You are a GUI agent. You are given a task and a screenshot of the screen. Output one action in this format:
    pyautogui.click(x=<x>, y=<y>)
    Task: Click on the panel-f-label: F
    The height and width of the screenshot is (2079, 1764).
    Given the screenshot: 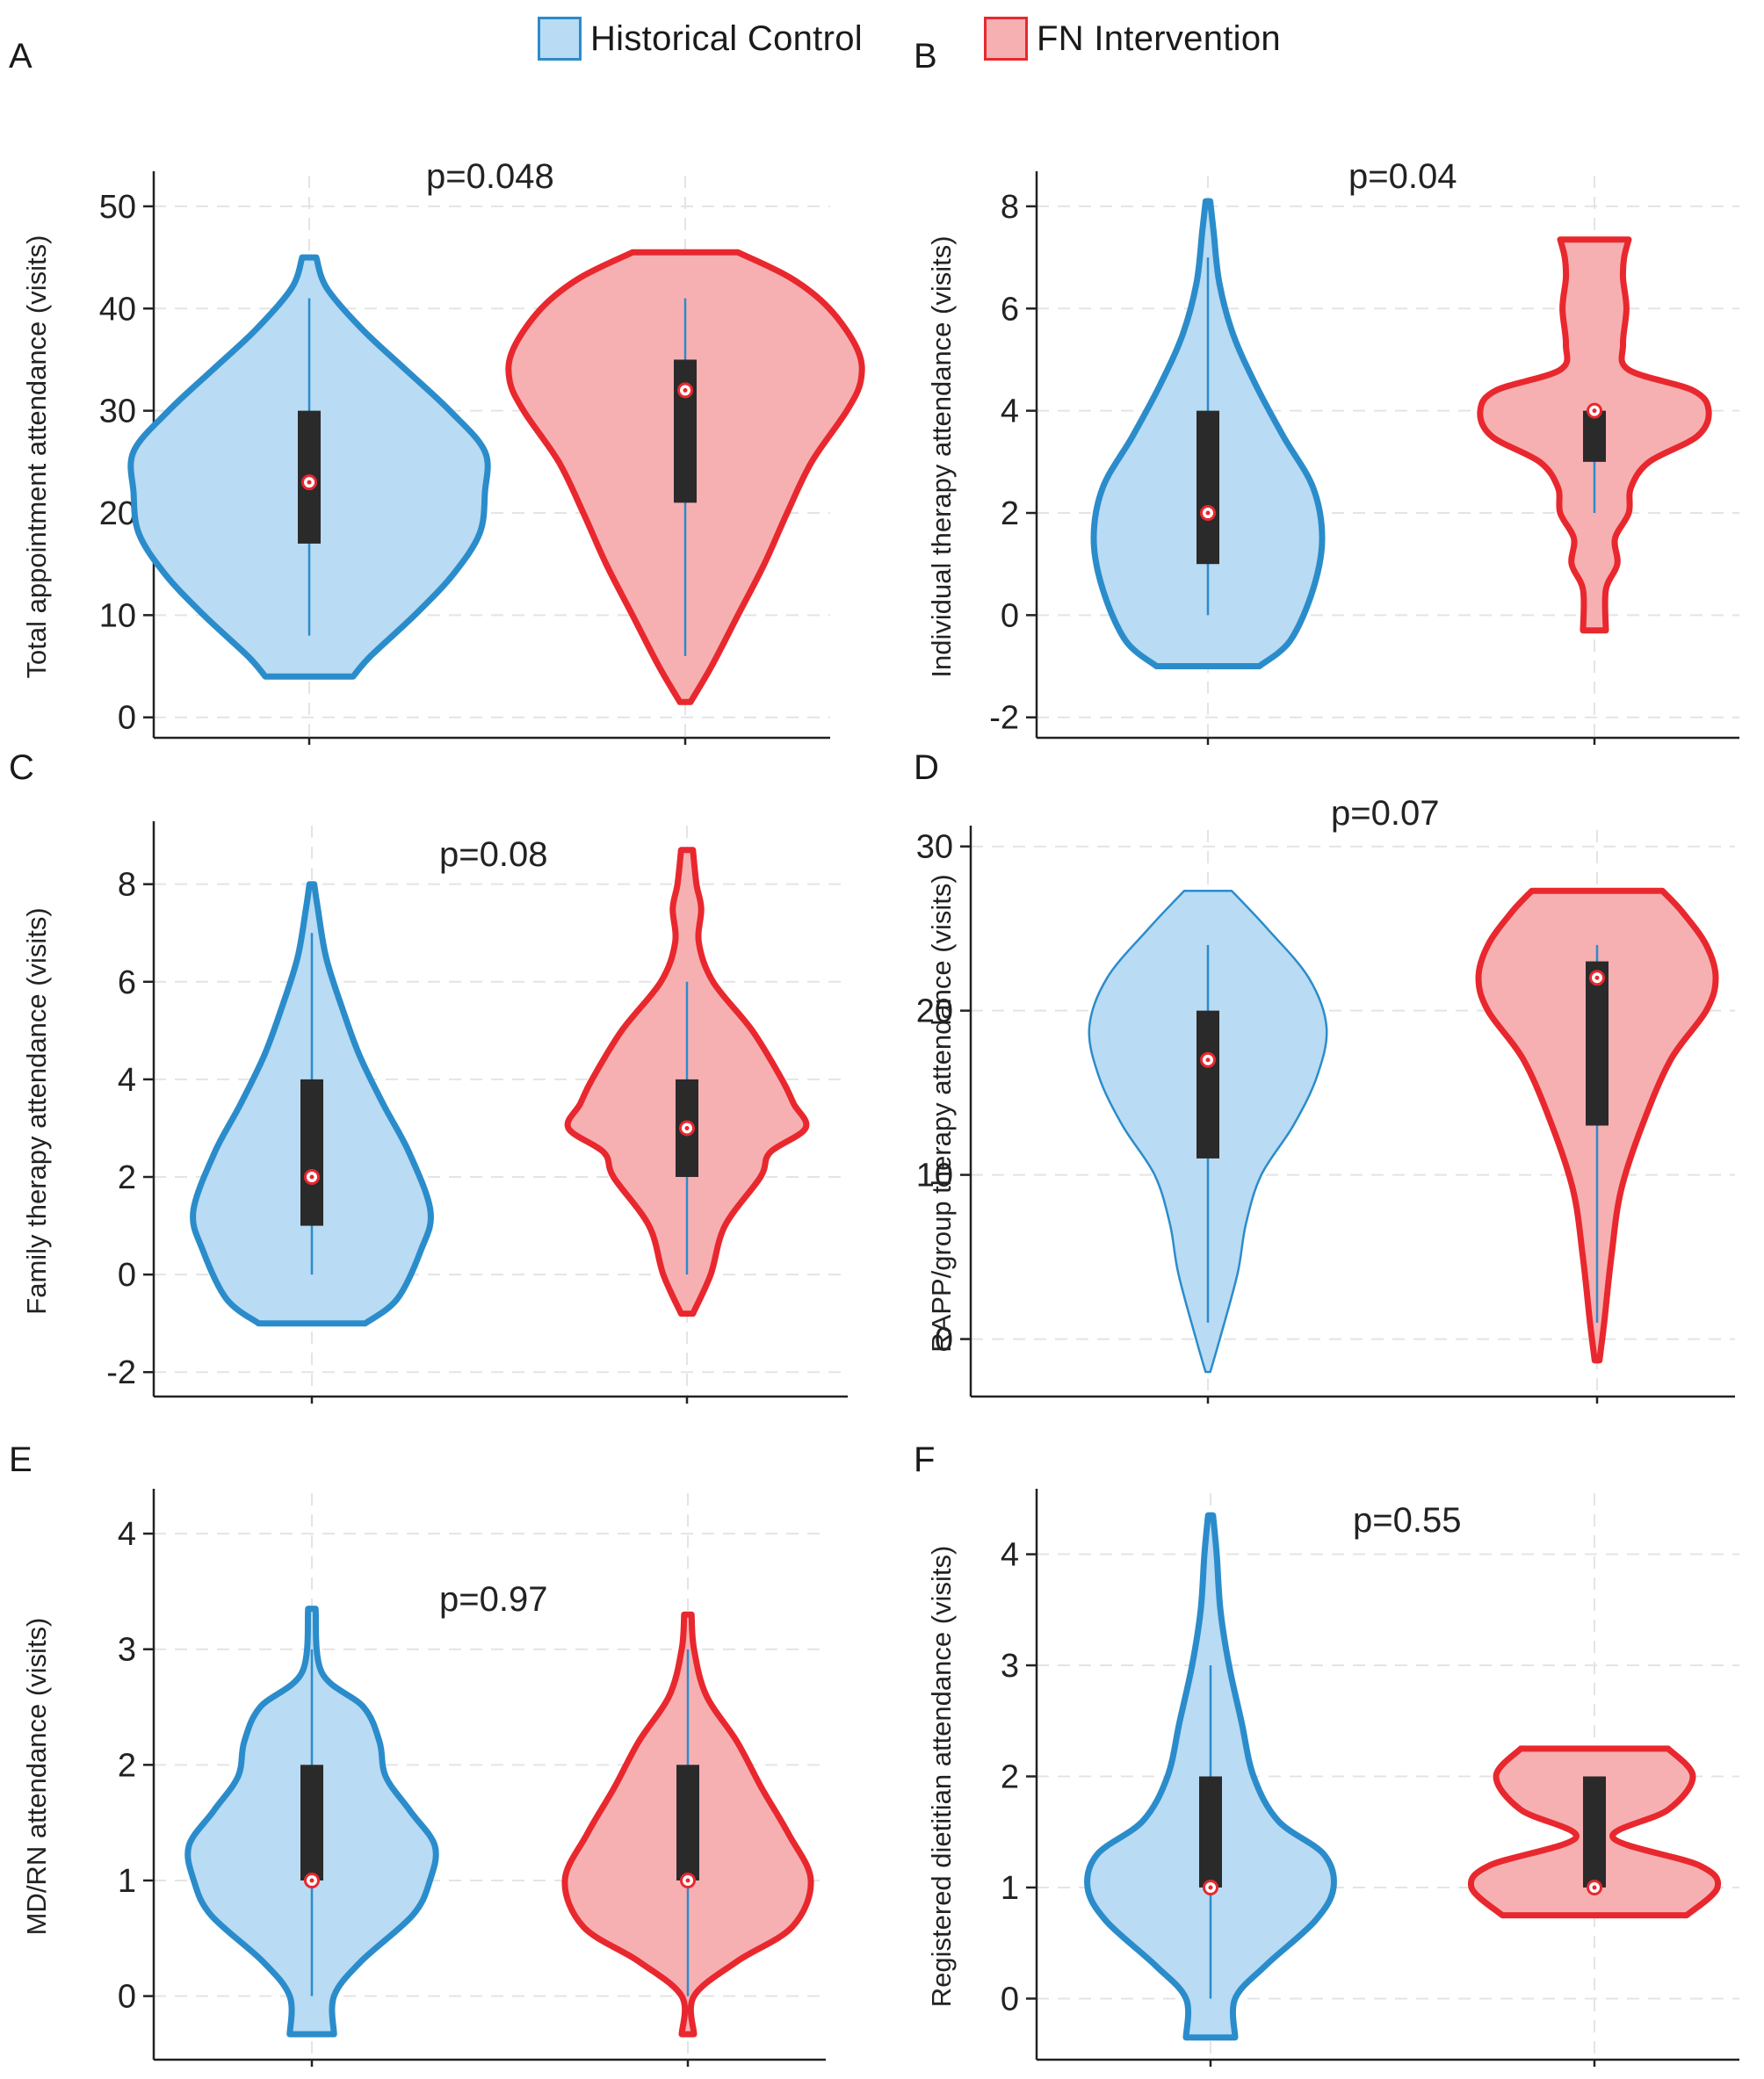 What is the action you would take?
    pyautogui.click(x=925, y=1459)
    